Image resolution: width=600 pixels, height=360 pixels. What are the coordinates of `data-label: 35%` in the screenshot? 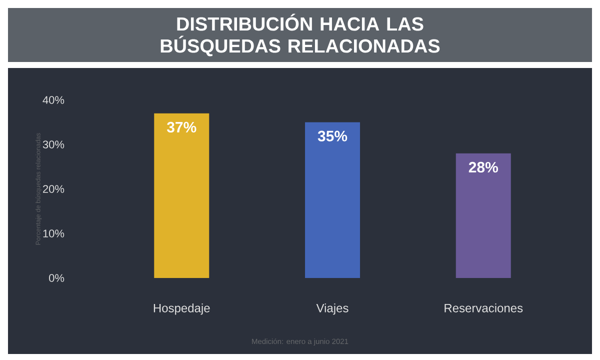 It's located at (333, 136).